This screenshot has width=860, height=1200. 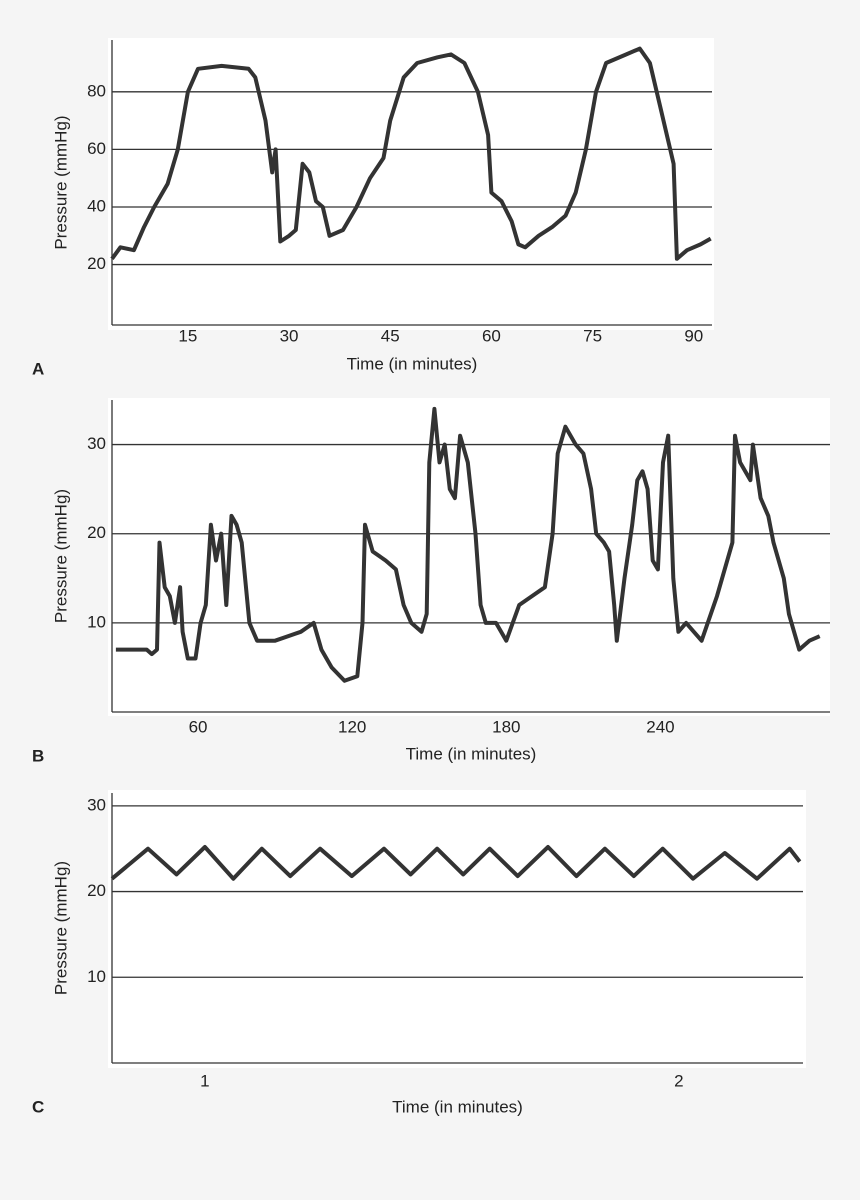 I want to click on x-tick-label: 90, so click(x=693, y=335).